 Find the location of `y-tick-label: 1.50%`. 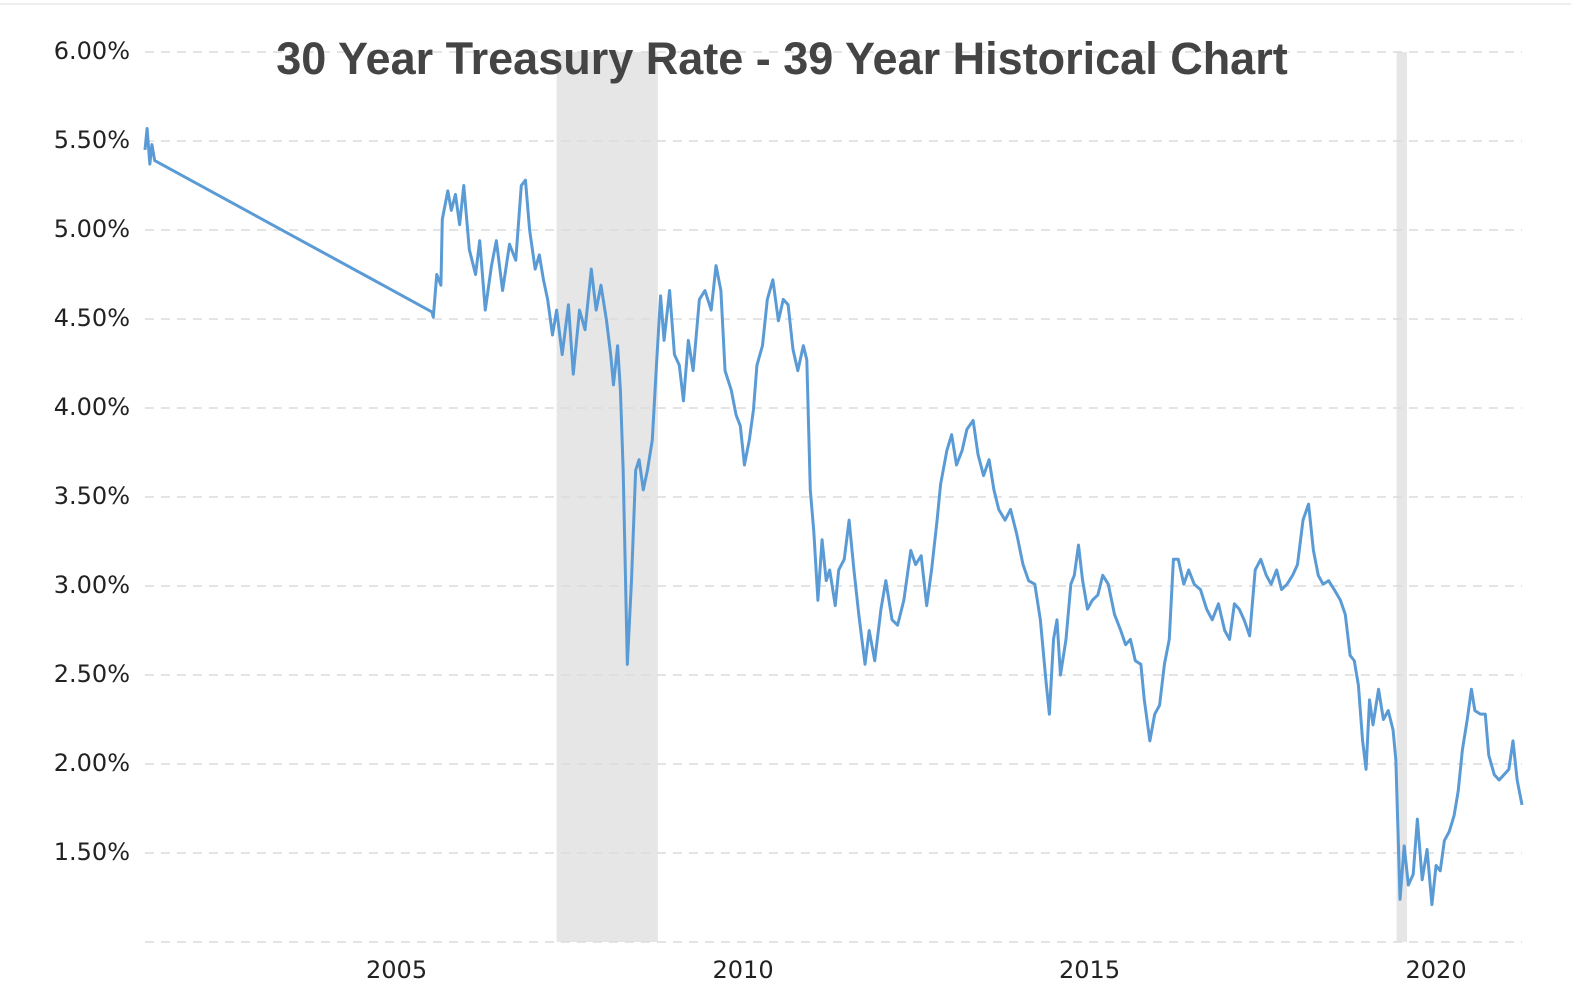

y-tick-label: 1.50% is located at coordinates (92, 852).